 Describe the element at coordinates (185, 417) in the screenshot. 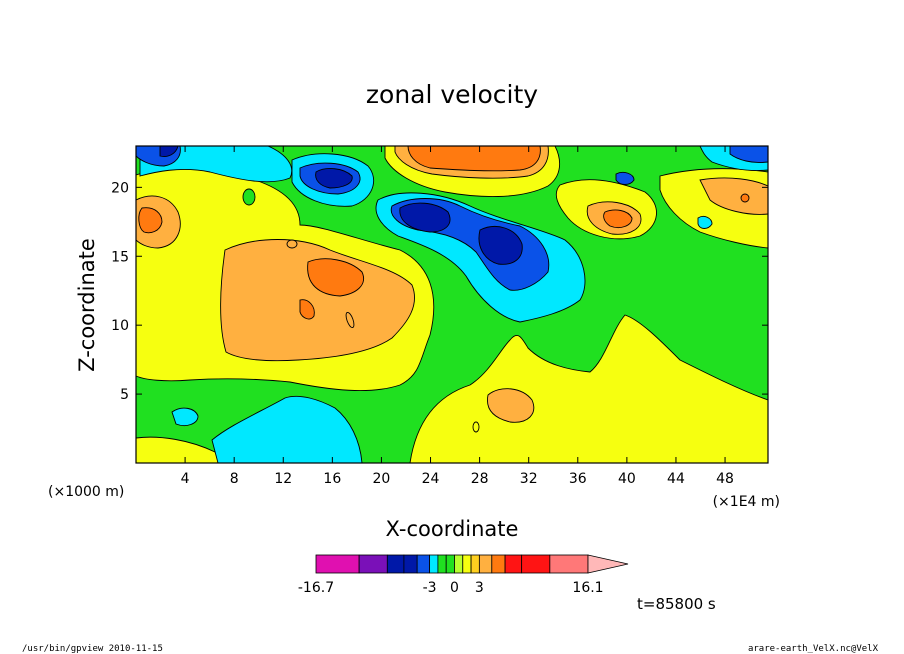

I see `small-cyan` at that location.